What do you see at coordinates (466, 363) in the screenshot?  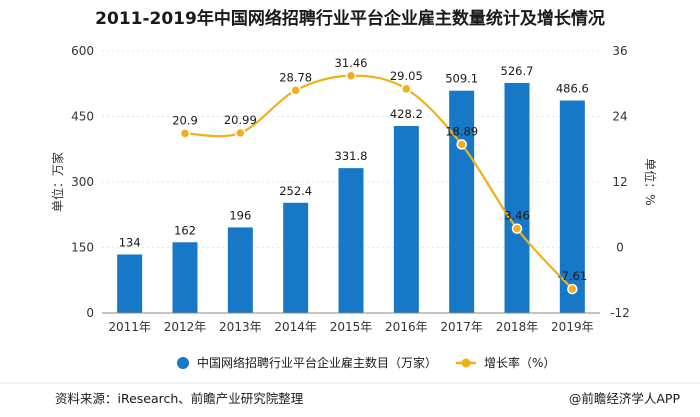 I see `legend-line-marker` at bounding box center [466, 363].